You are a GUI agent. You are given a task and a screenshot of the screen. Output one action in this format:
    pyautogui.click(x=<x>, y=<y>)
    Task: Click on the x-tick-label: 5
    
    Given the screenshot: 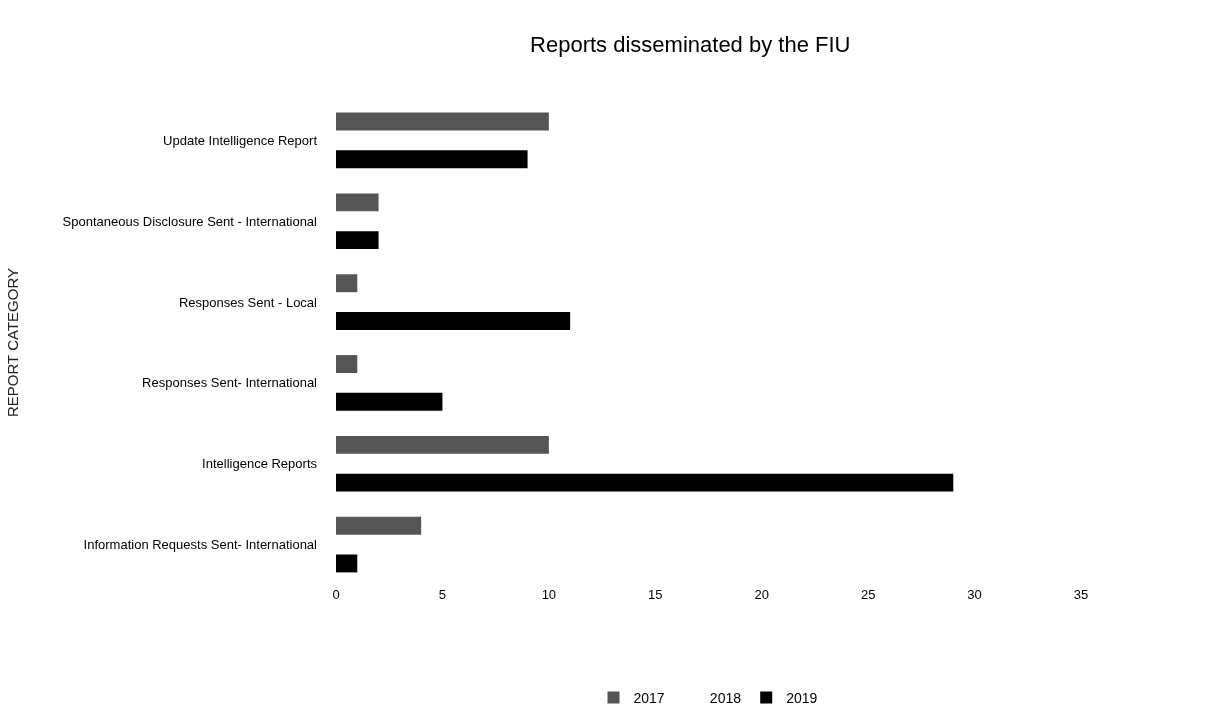 What is the action you would take?
    pyautogui.click(x=442, y=594)
    